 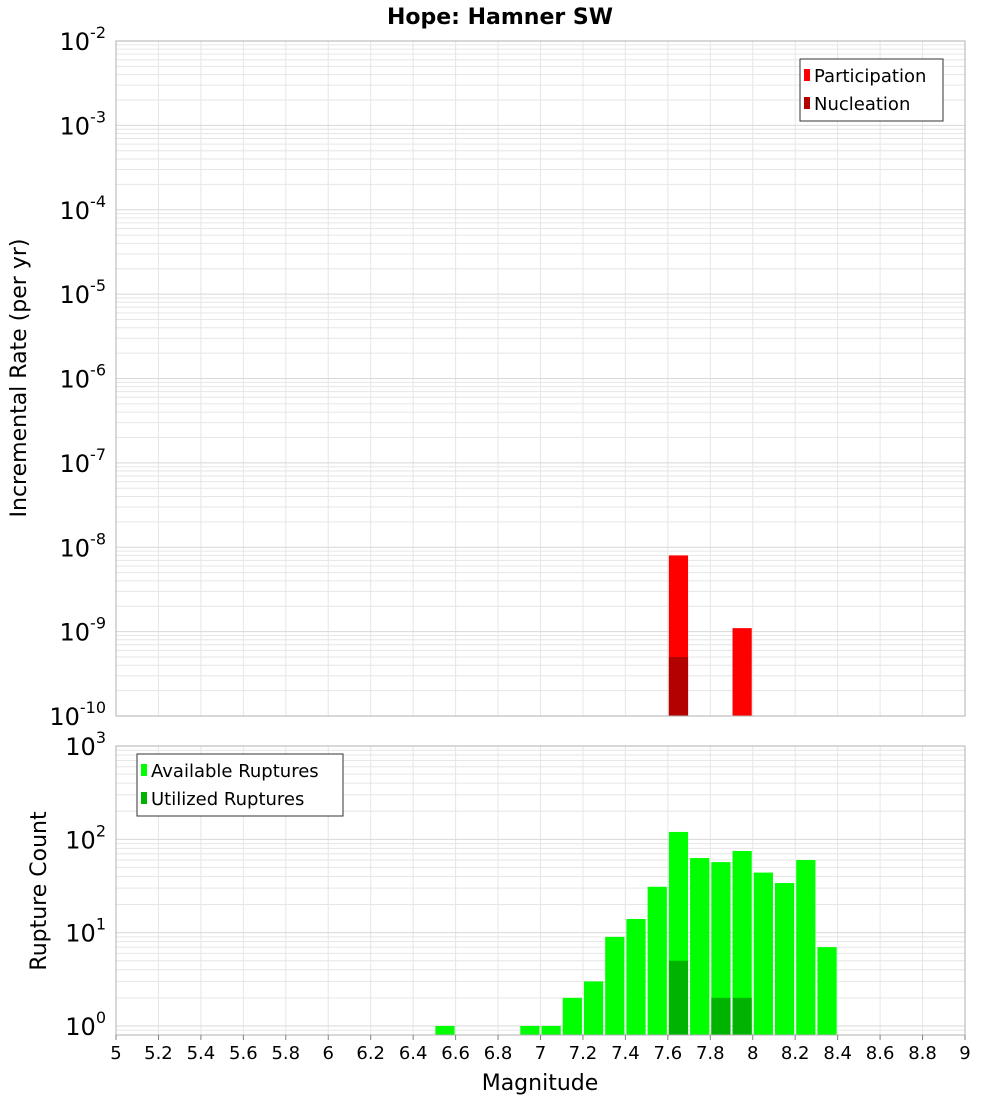 I want to click on legend-label: Participation, so click(x=870, y=76).